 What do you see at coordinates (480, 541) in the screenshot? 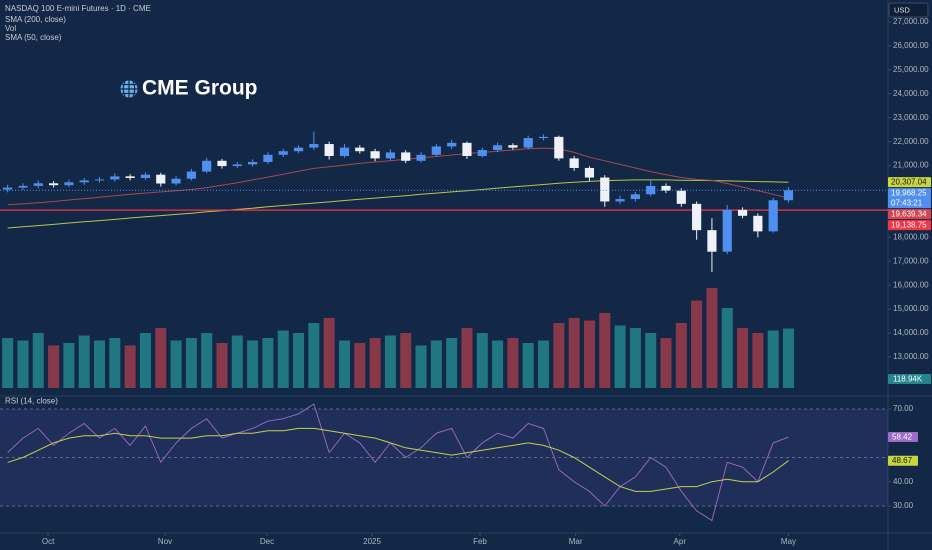
I see `x-tick-label: Feb` at bounding box center [480, 541].